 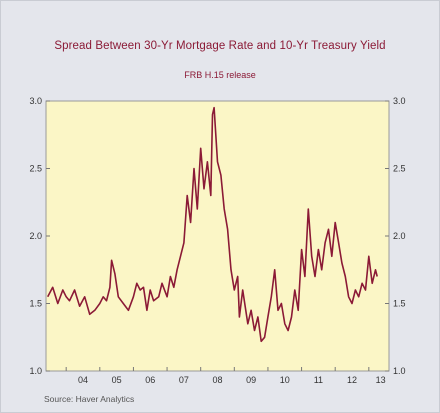 I want to click on y-tick-label-left: 1.0, so click(x=35, y=371).